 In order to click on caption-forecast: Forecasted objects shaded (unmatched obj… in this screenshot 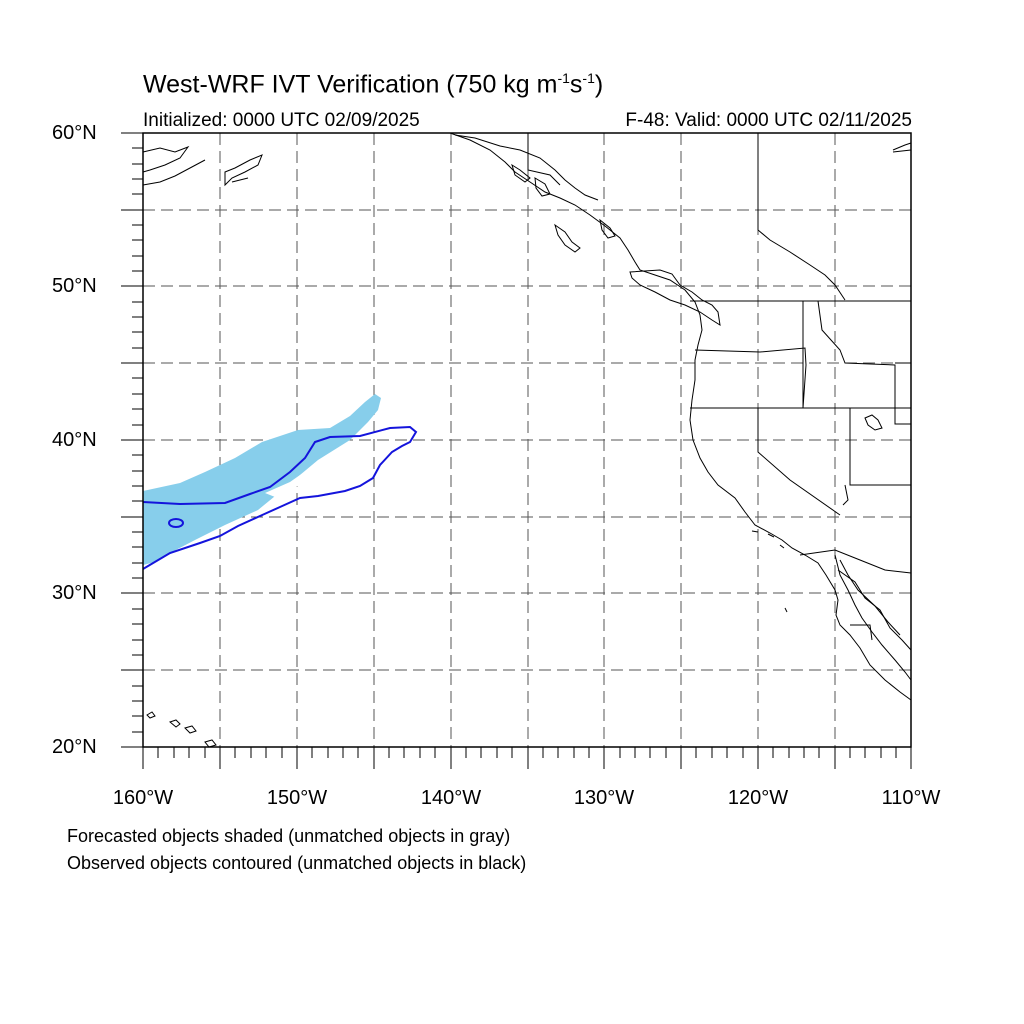, I will do `click(289, 836)`.